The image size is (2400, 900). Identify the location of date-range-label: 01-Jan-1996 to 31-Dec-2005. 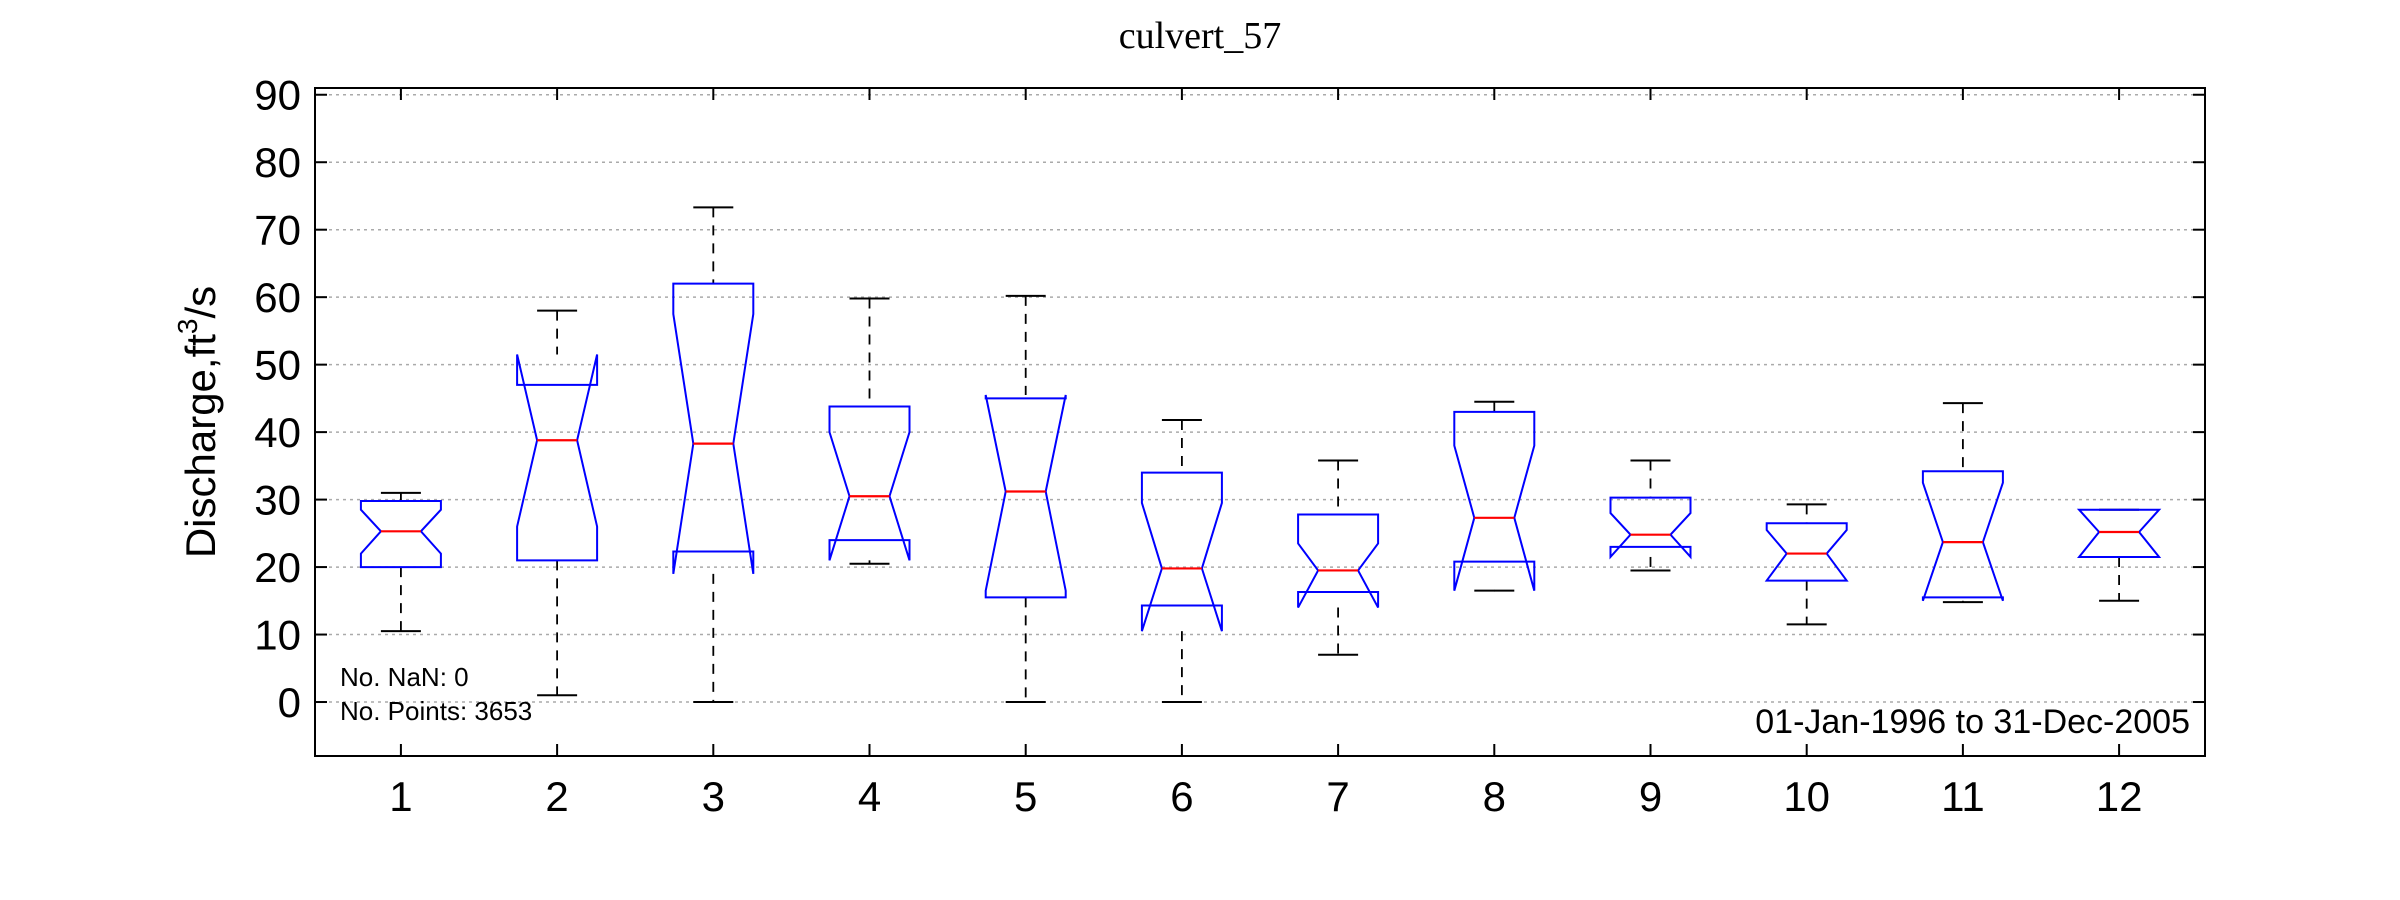
(1972, 722).